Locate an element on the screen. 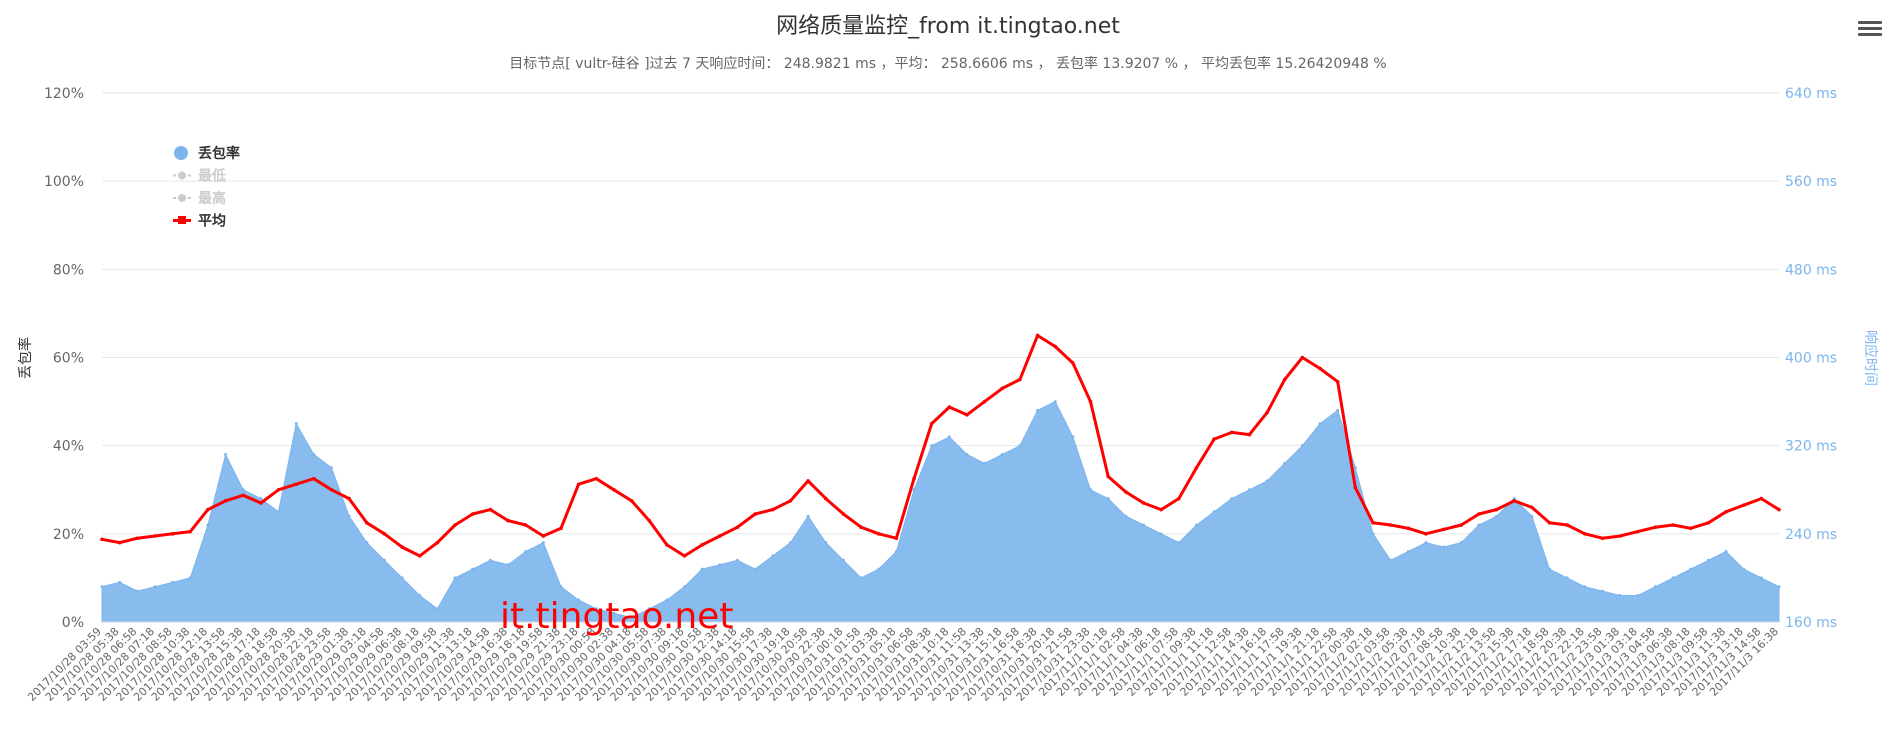  right-tick-label: 160 ms is located at coordinates (1811, 623).